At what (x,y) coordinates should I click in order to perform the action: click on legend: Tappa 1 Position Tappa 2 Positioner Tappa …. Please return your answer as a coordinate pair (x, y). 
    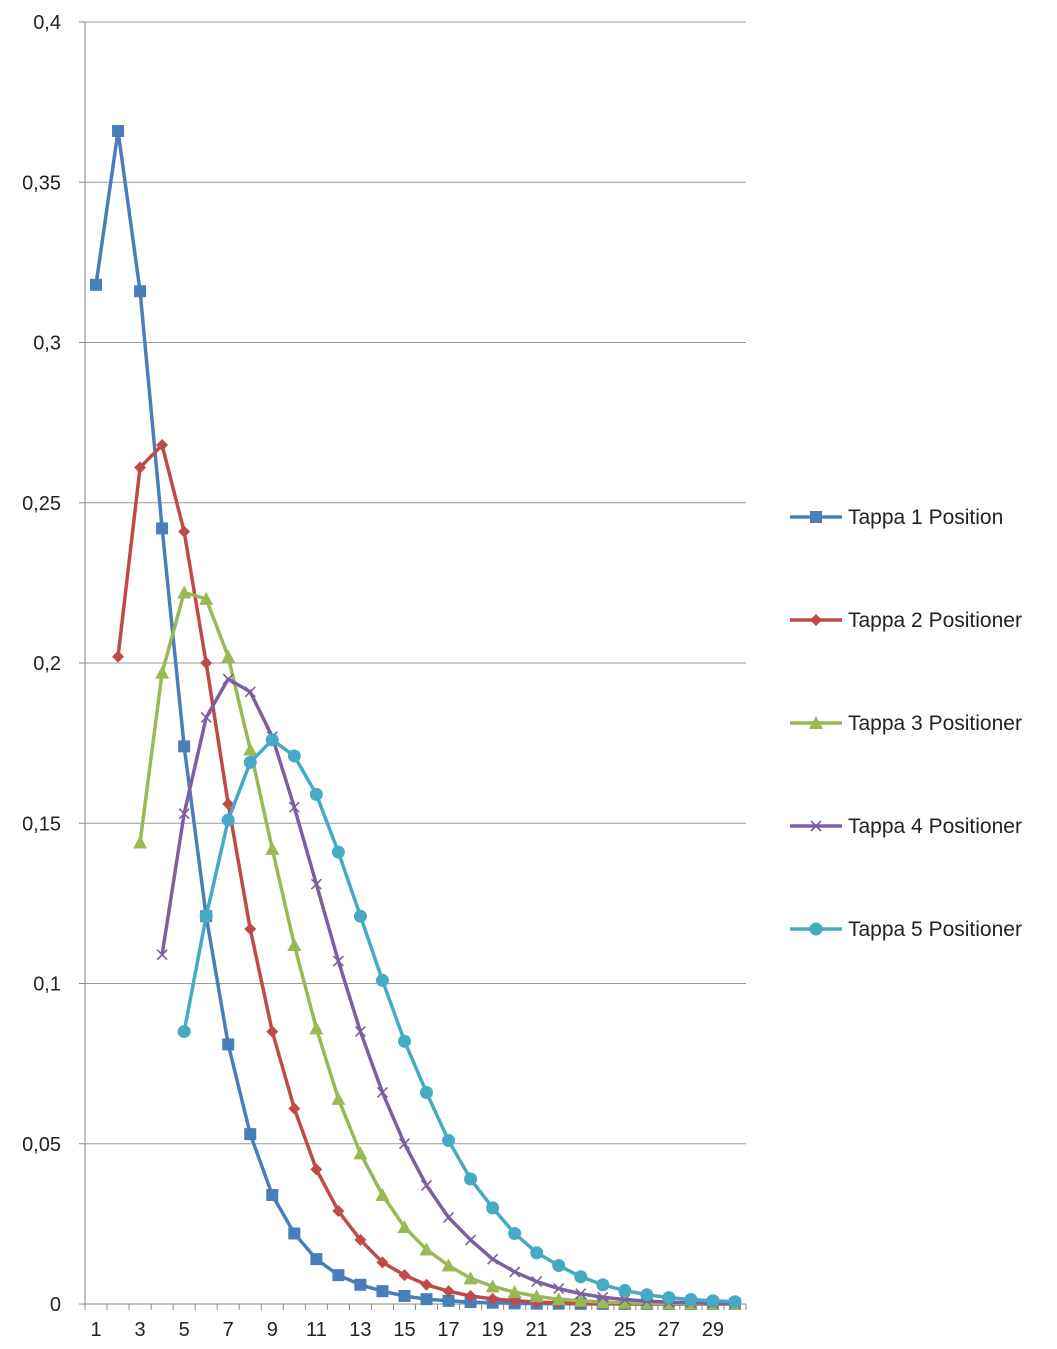
    Looking at the image, I should click on (906, 723).